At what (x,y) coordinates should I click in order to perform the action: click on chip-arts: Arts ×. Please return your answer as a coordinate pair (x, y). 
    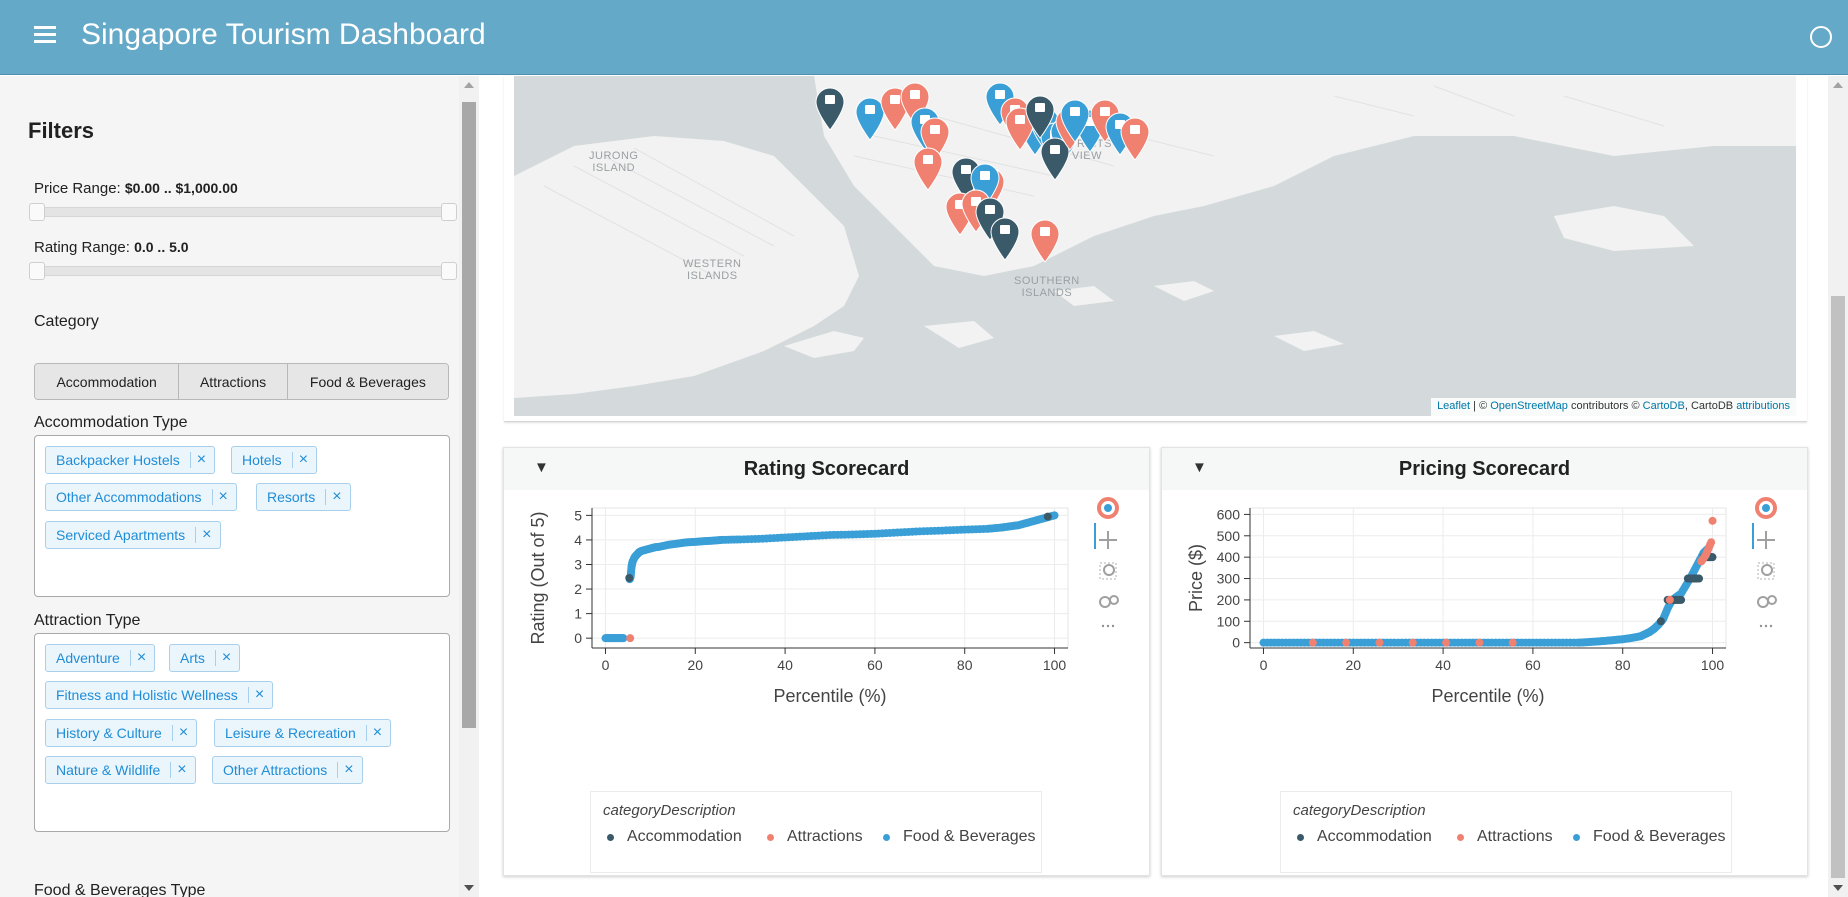
    Looking at the image, I should click on (205, 658).